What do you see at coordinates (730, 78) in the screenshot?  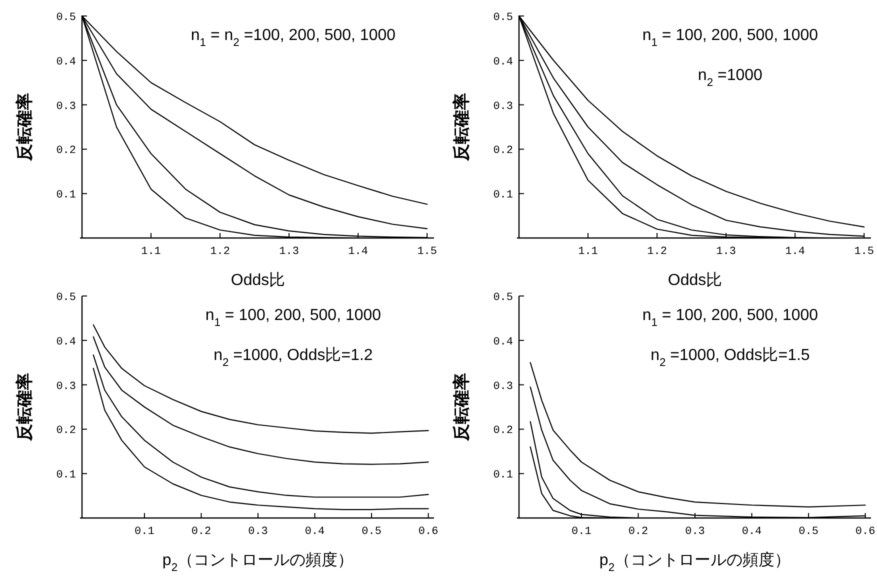 I see `annotation: n$_{2}$ =1000` at bounding box center [730, 78].